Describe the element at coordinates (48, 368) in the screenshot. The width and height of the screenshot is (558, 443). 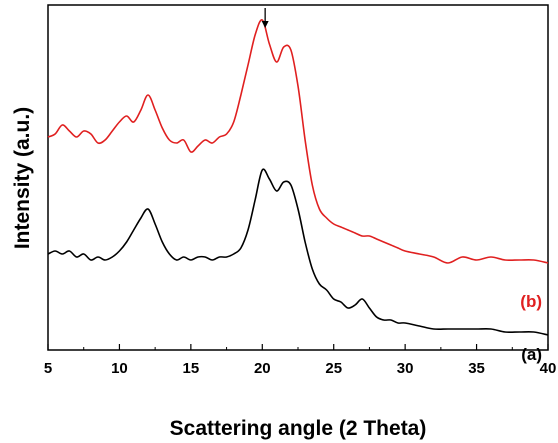
I see `x-tick-label: 5` at that location.